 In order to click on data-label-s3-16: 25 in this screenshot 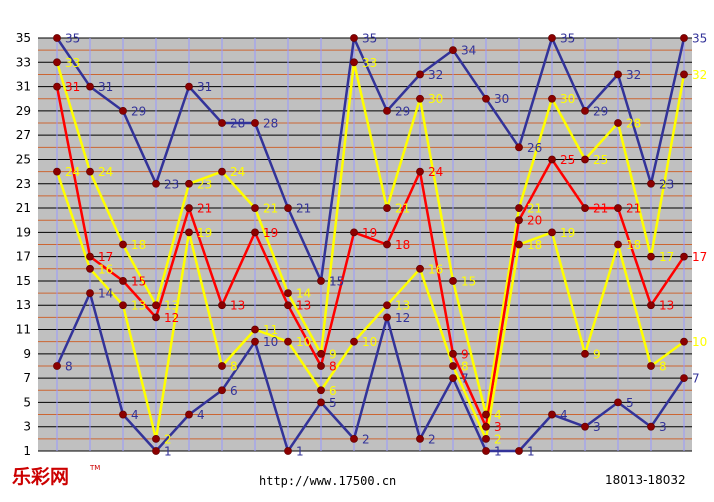, I will do `click(567, 160)`.